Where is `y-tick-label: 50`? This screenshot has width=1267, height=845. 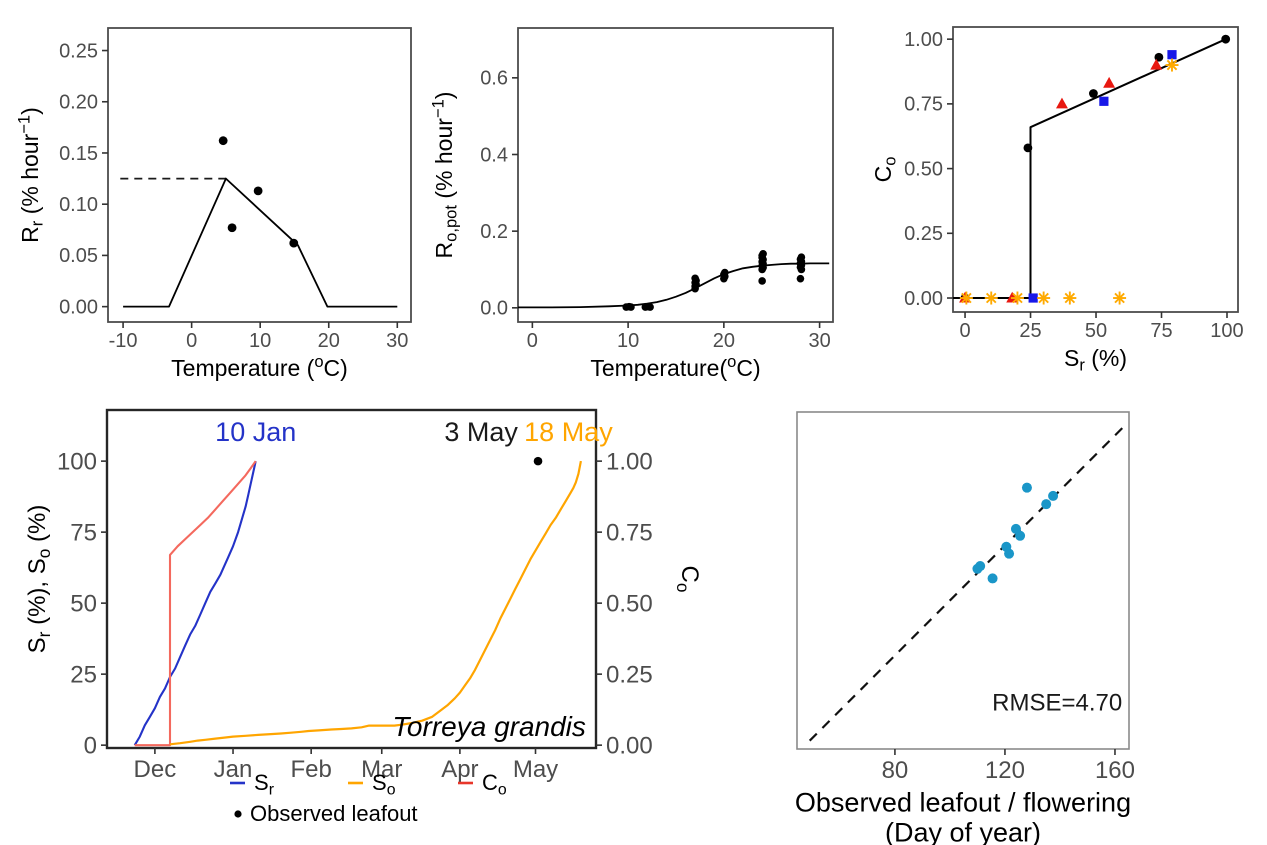
y-tick-label: 50 is located at coordinates (83, 603).